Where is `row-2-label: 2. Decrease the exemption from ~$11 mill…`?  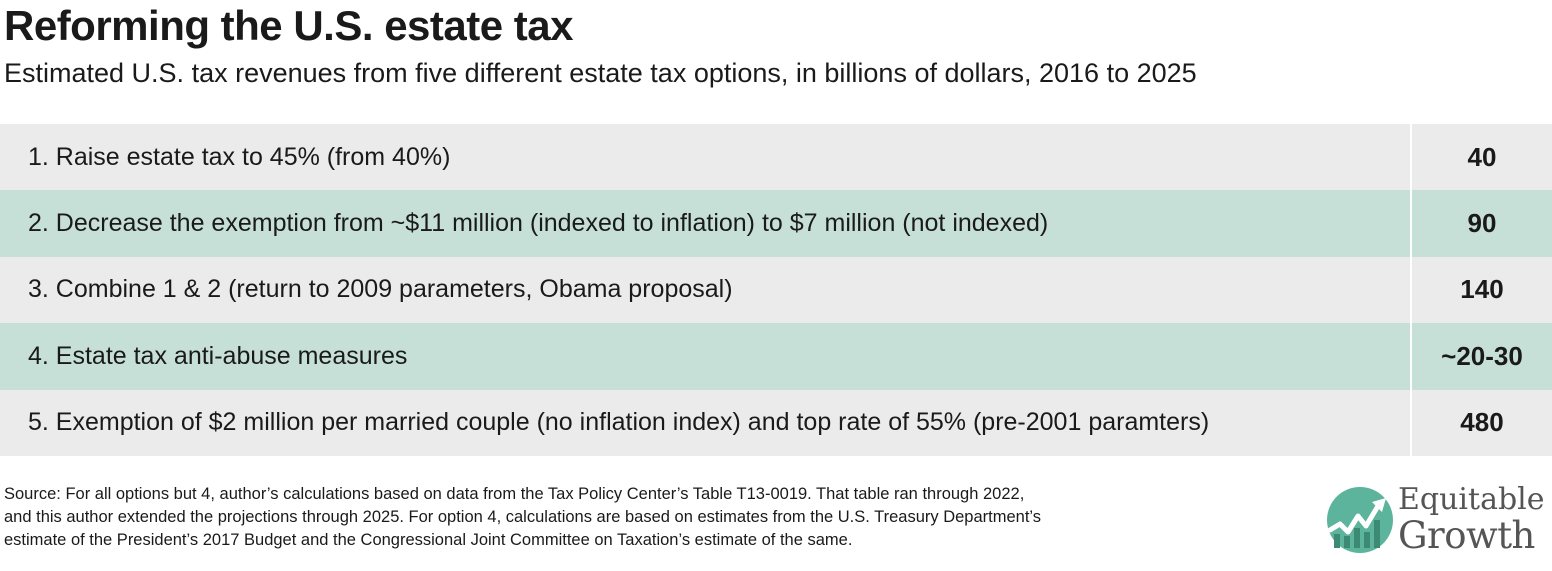 row-2-label: 2. Decrease the exemption from ~$11 mill… is located at coordinates (538, 223).